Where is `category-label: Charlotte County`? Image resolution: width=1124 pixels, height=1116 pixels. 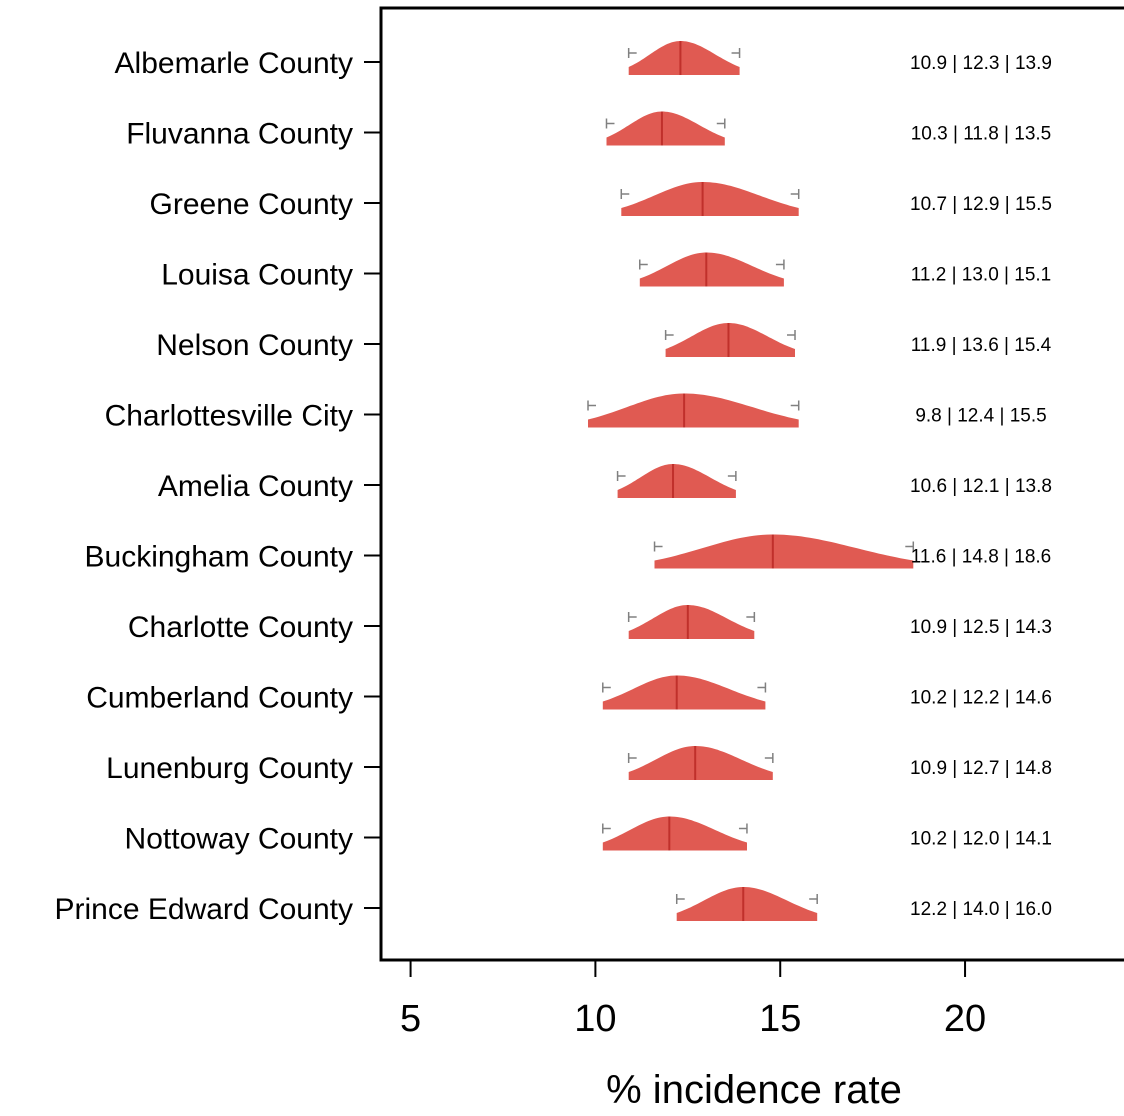 category-label: Charlotte County is located at coordinates (240, 627).